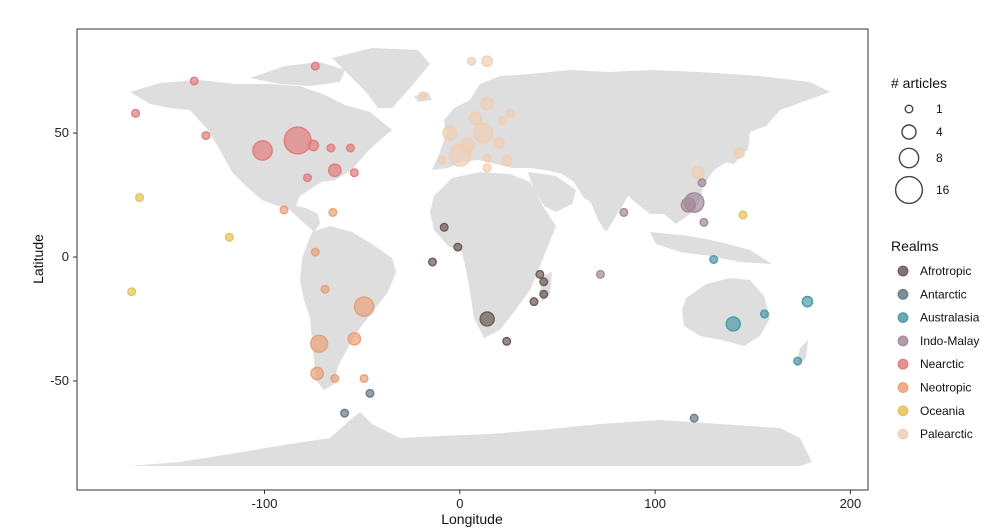  I want to click on realm-legend-swatch-nearctic, so click(903, 364).